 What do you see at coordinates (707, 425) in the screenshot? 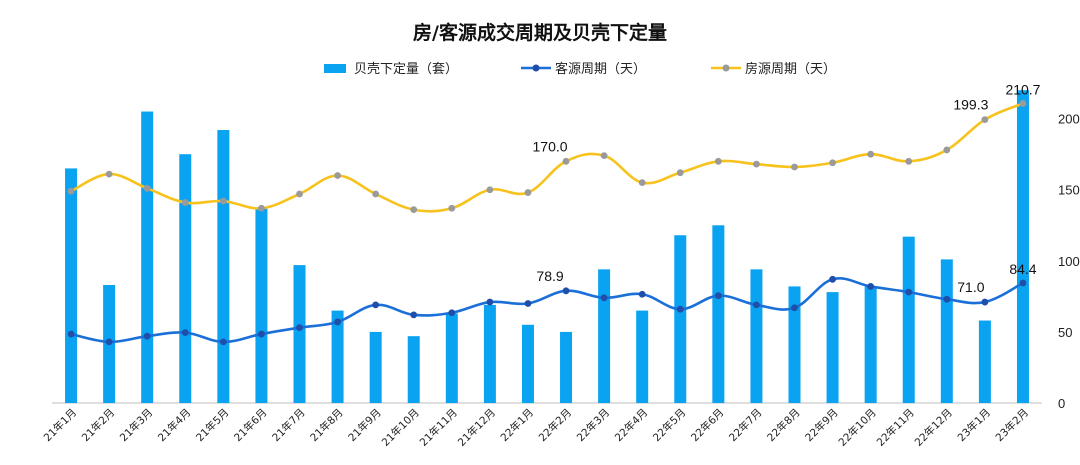
I see `x-tick-label: 22年6月` at bounding box center [707, 425].